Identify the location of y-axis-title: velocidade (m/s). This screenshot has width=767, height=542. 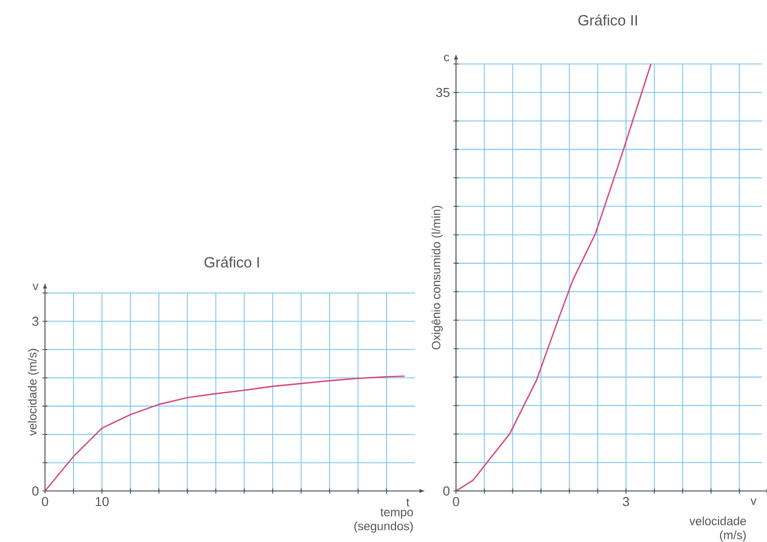
(33, 392).